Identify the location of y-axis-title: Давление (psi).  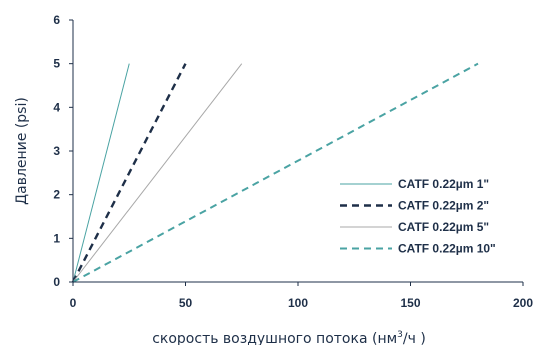
(22, 151).